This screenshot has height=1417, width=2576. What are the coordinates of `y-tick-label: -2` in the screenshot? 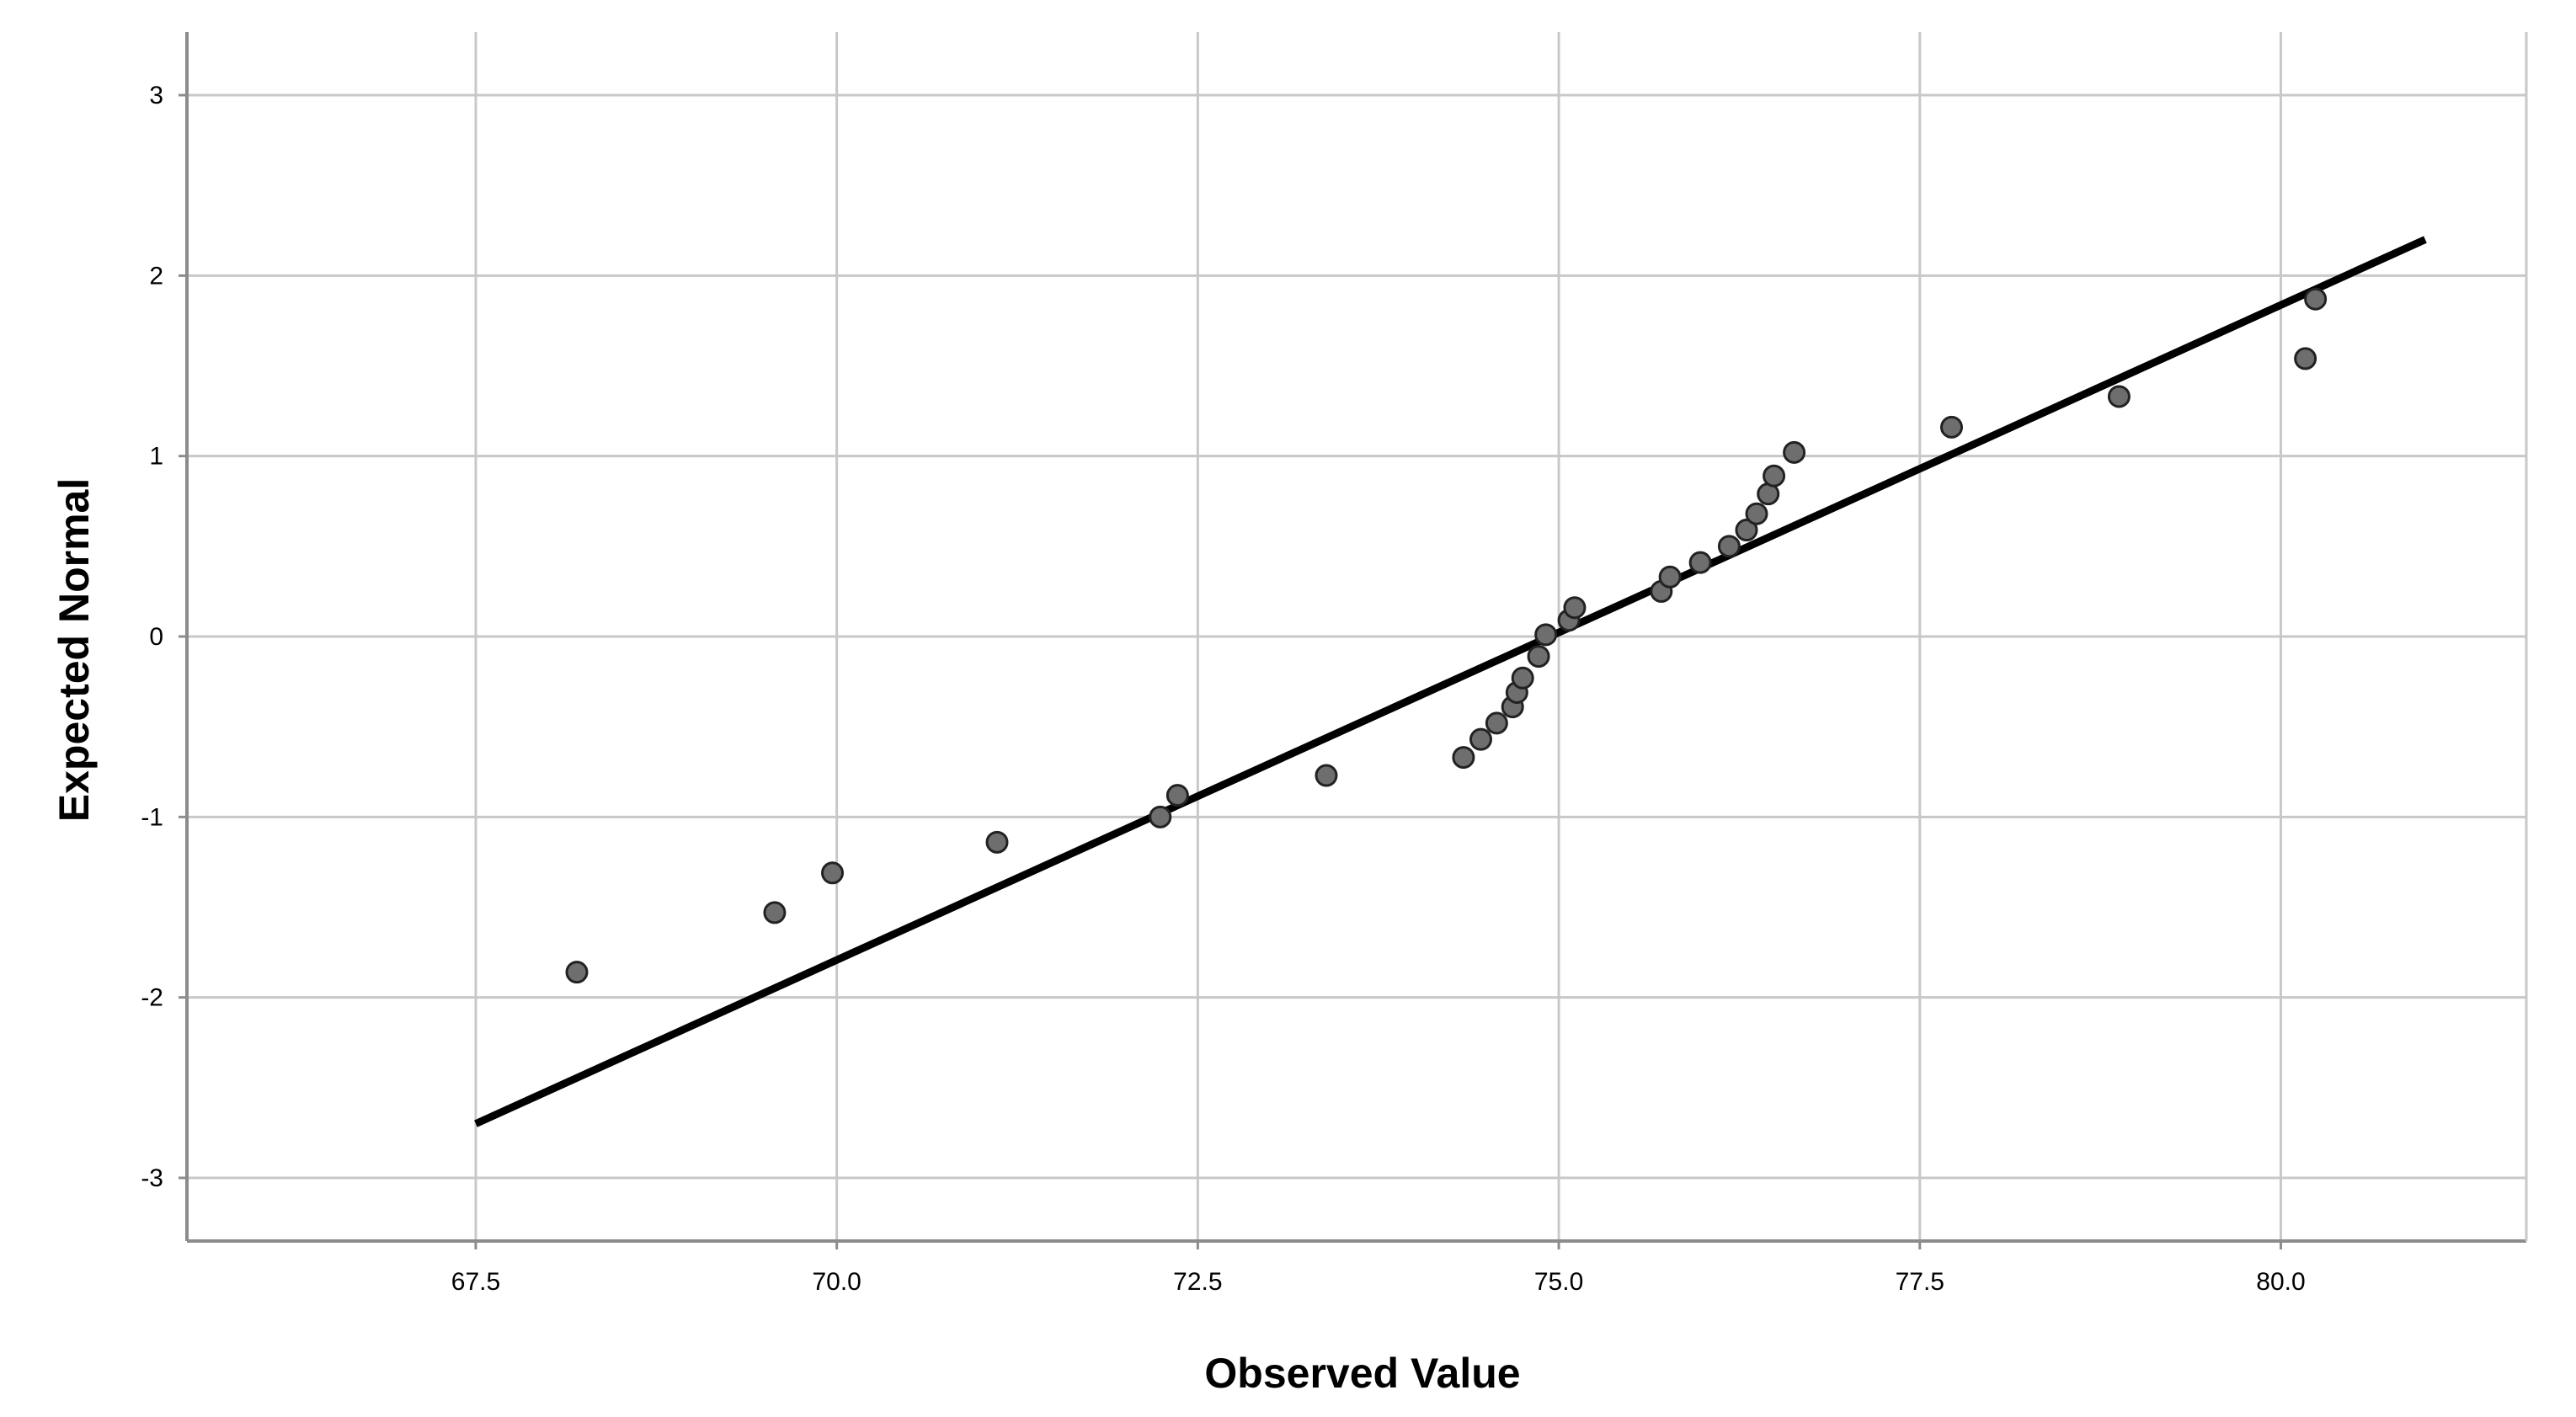 It's located at (152, 998).